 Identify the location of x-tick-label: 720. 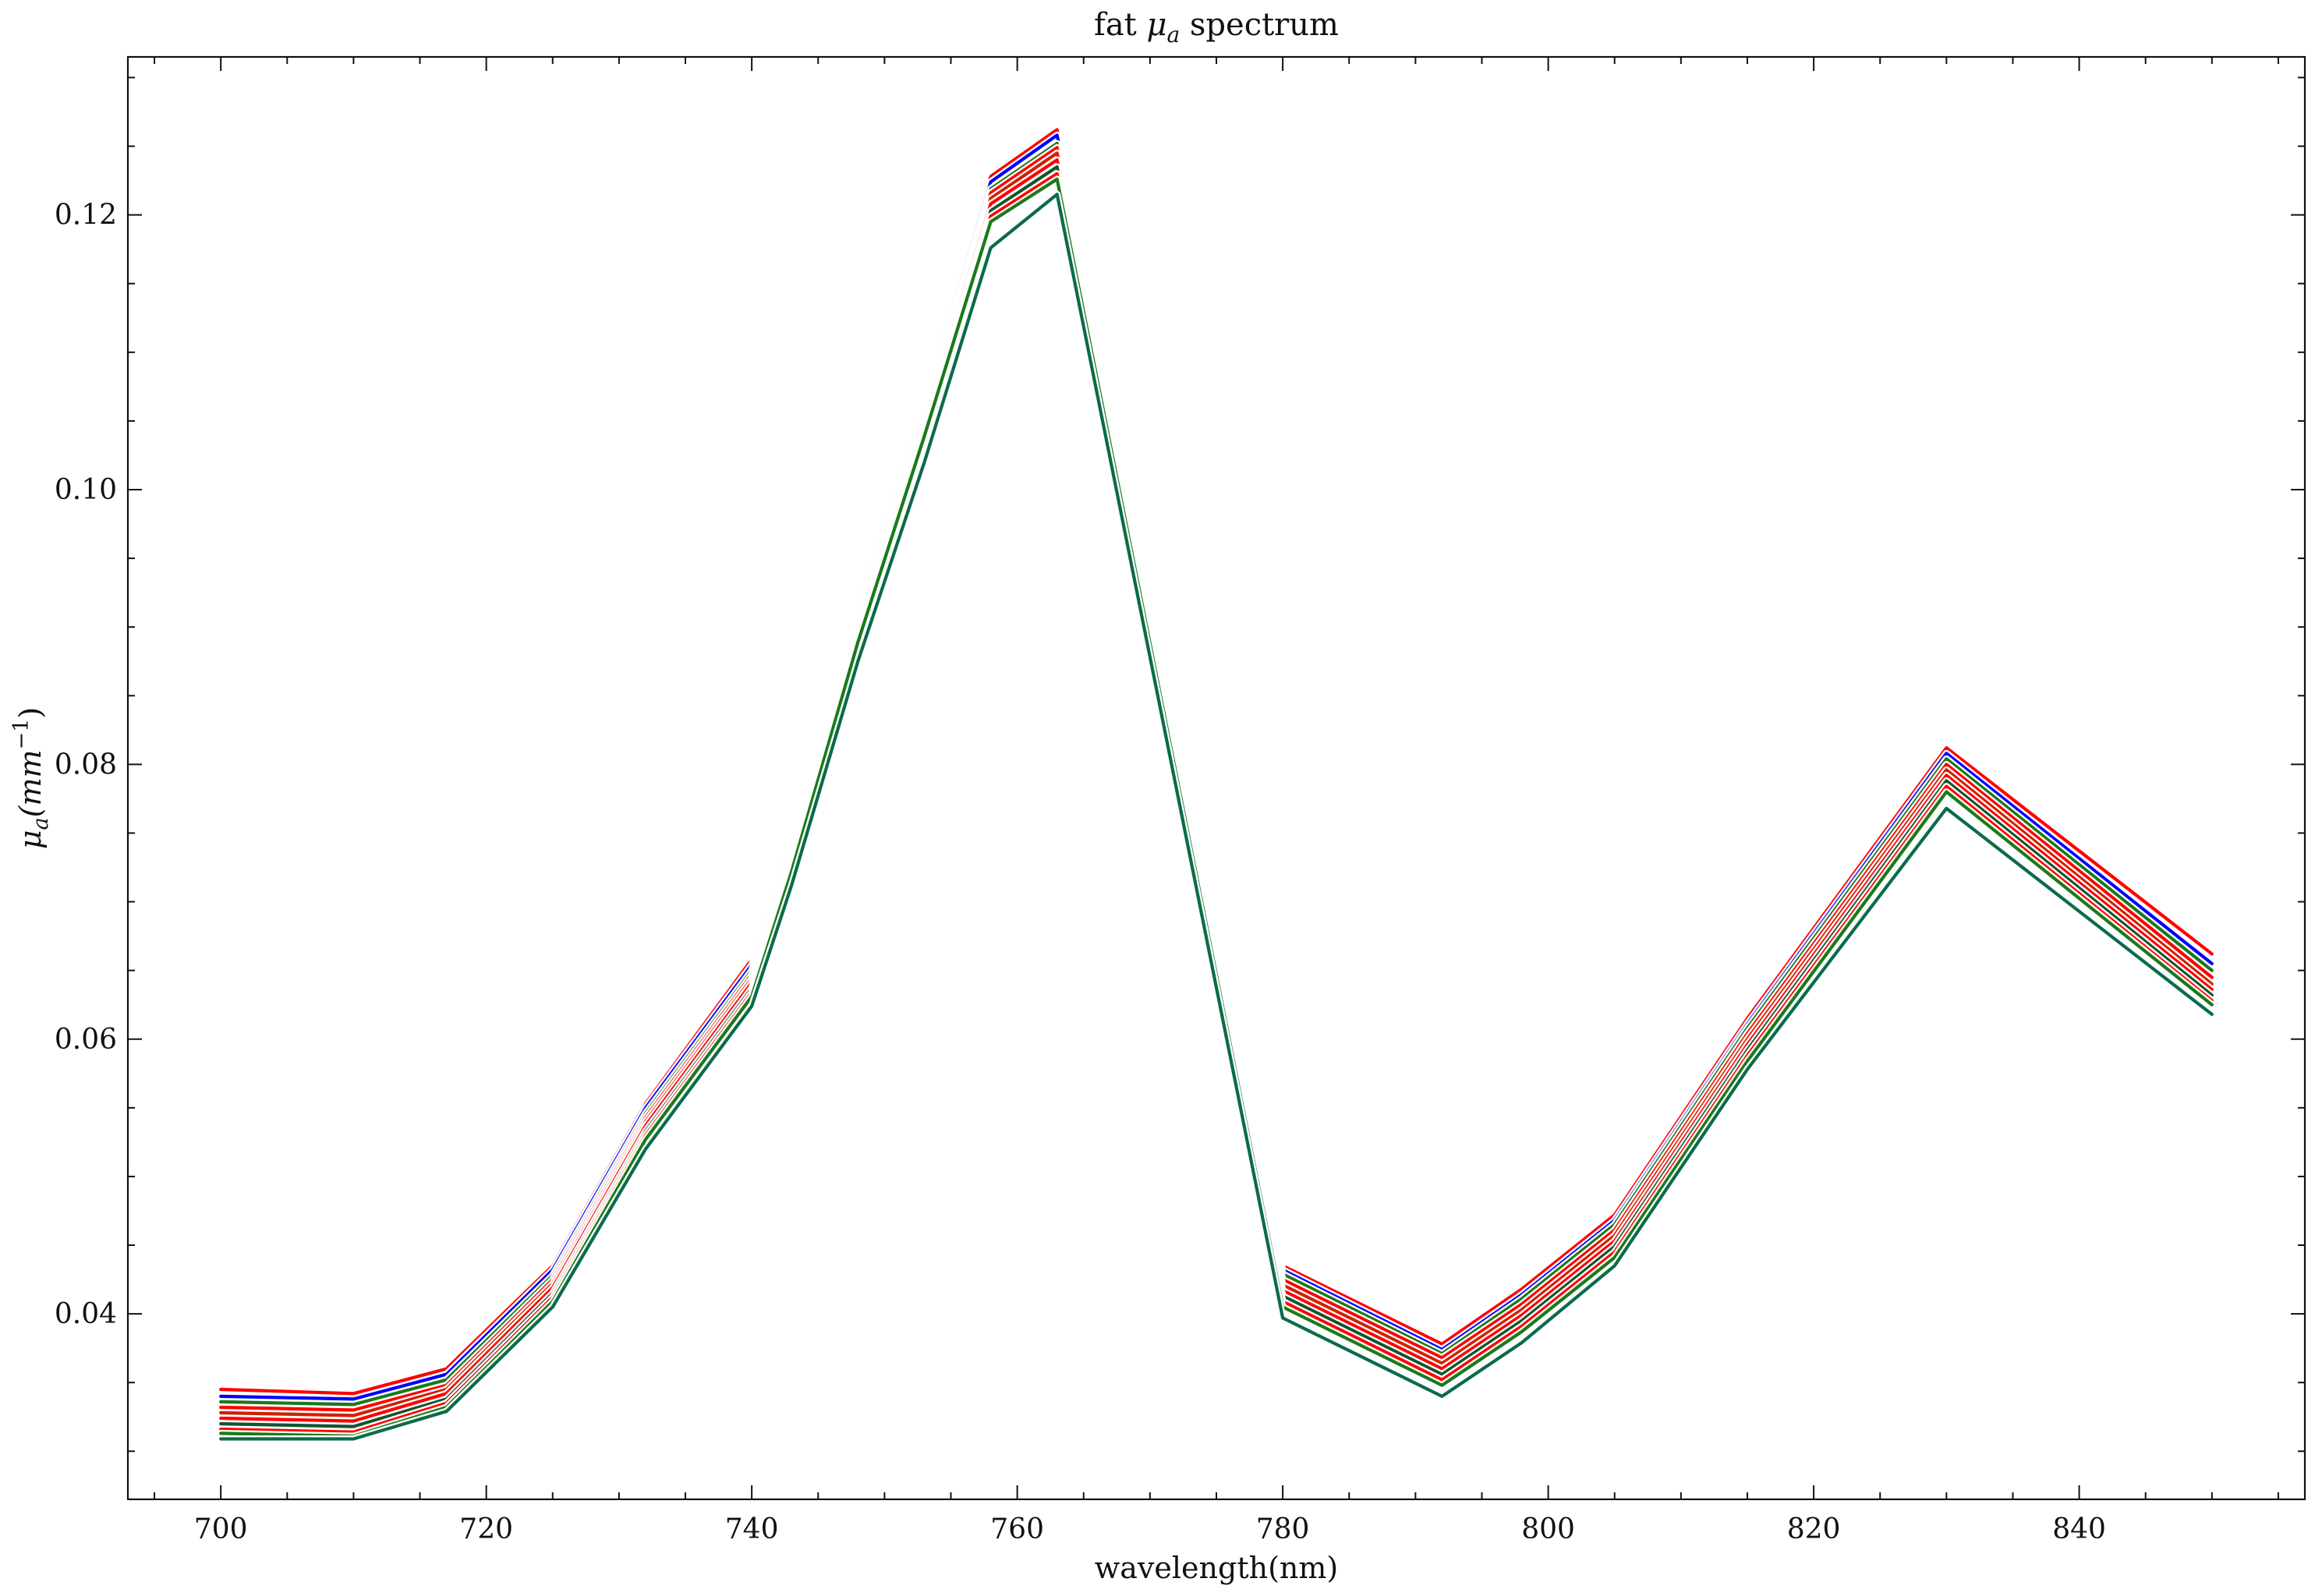
(486, 1529).